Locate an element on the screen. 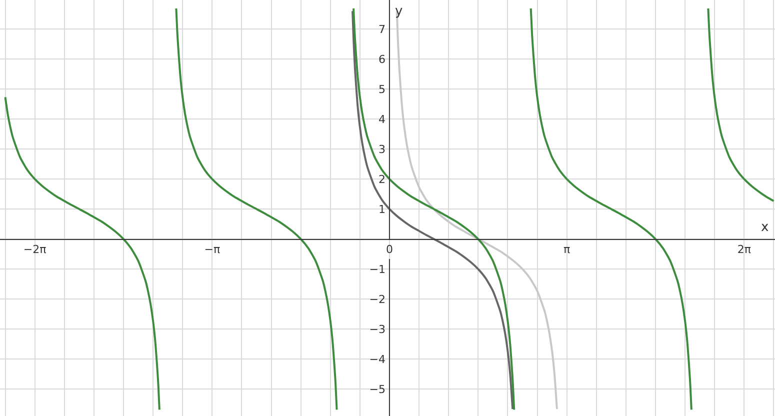 The width and height of the screenshot is (775, 416). y-tick-label: 2 is located at coordinates (382, 179).